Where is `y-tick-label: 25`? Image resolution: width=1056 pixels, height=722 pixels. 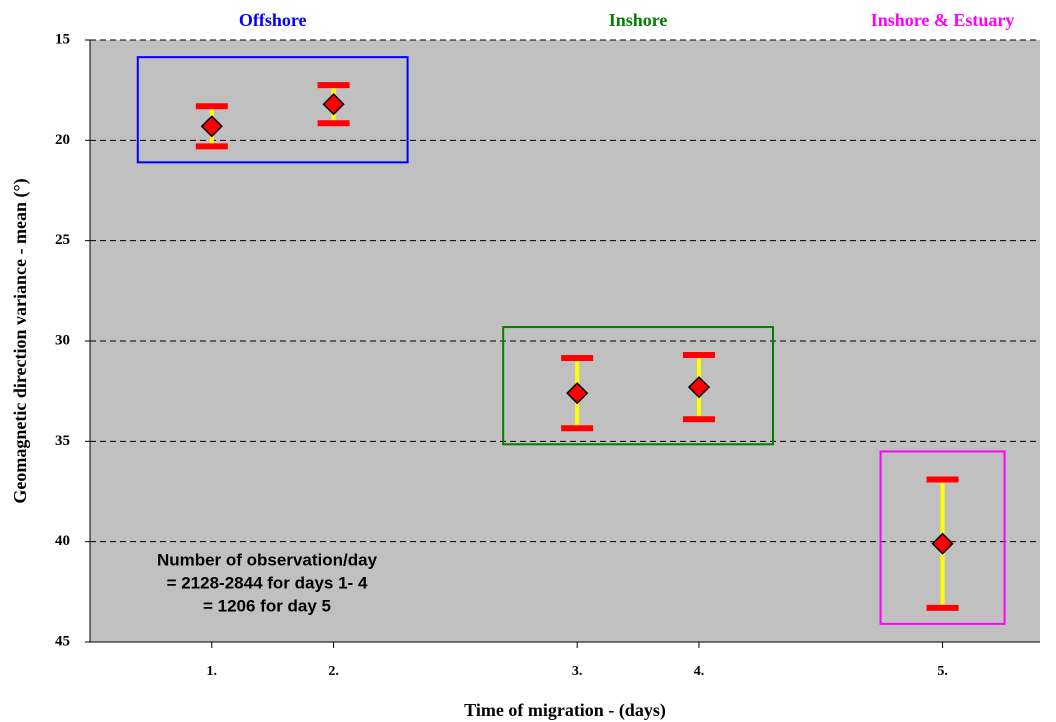 y-tick-label: 25 is located at coordinates (62, 240).